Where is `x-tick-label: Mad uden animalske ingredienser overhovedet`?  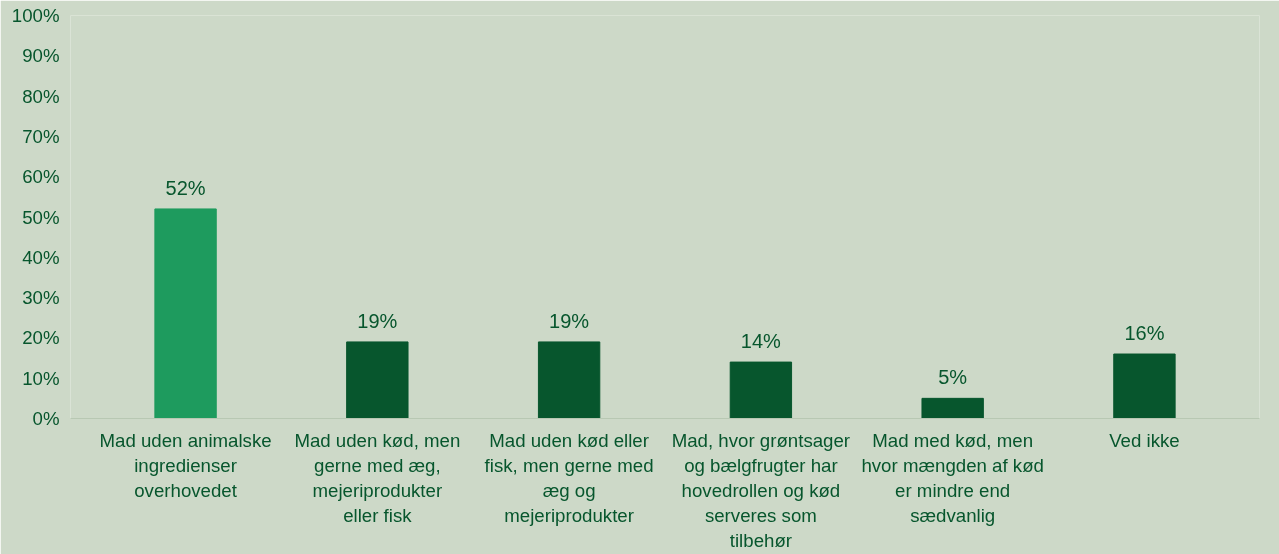
x-tick-label: Mad uden animalske ingredienser overhovedet is located at coordinates (185, 465).